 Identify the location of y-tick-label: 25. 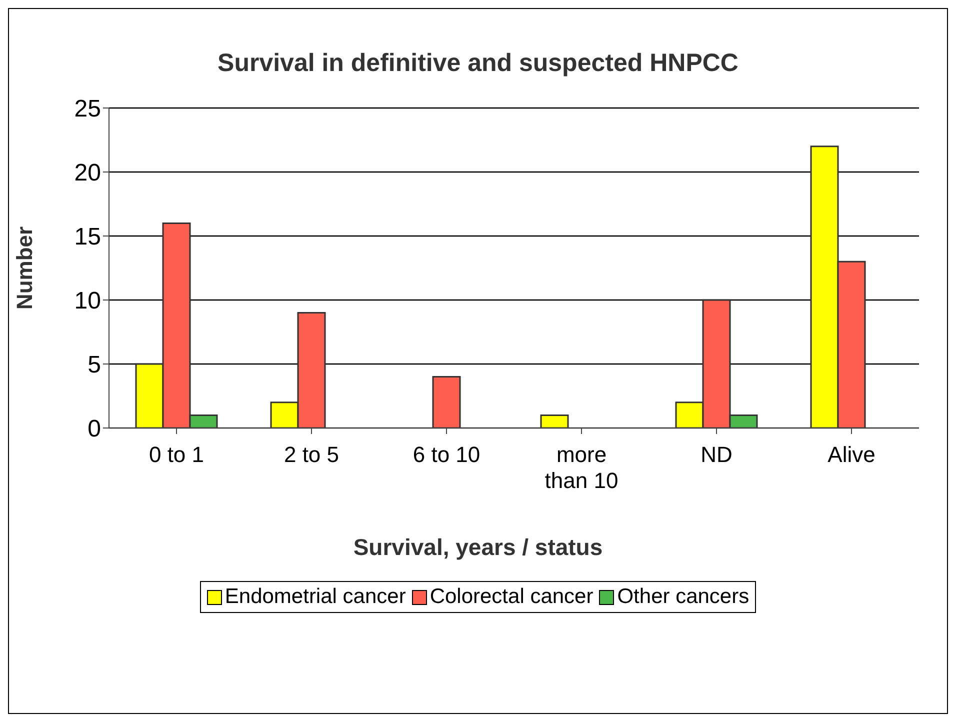
(87, 109).